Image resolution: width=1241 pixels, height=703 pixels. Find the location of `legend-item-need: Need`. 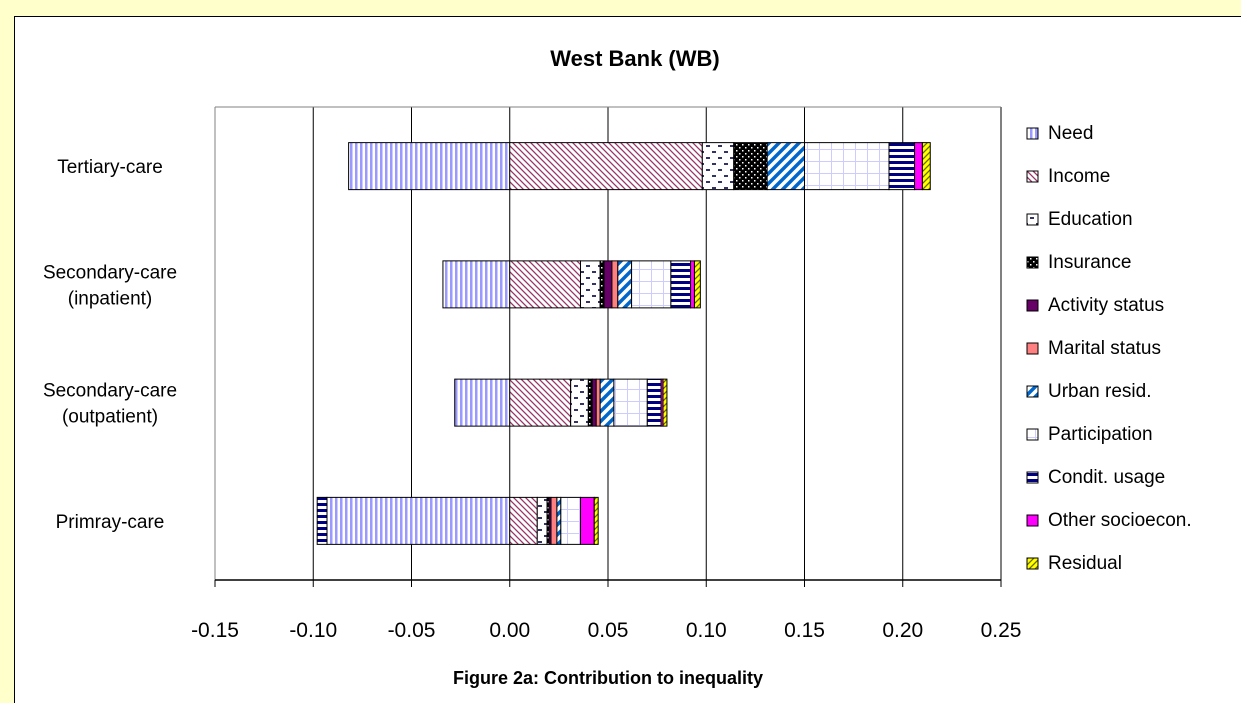

legend-item-need: Need is located at coordinates (1059, 133).